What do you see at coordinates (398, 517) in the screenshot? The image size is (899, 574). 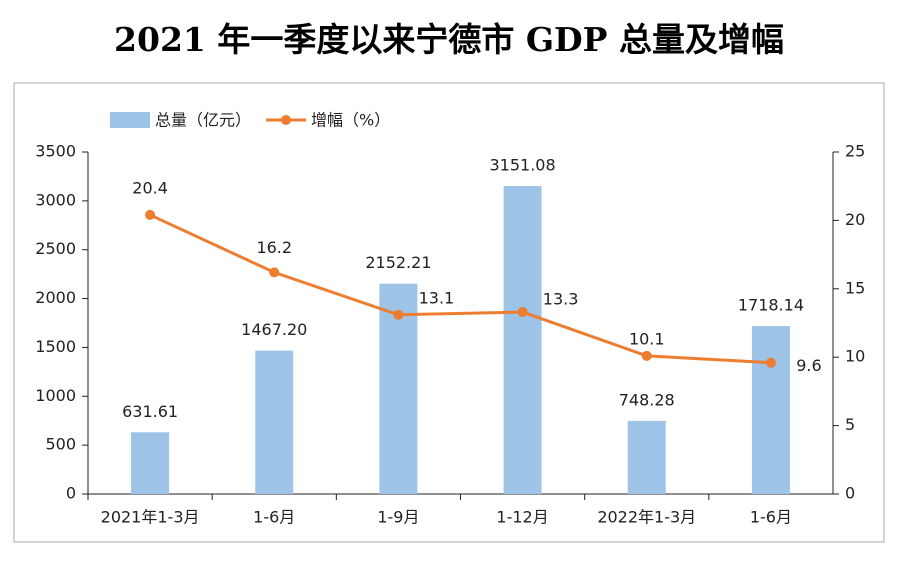 I see `x-tick-label: 1-9月` at bounding box center [398, 517].